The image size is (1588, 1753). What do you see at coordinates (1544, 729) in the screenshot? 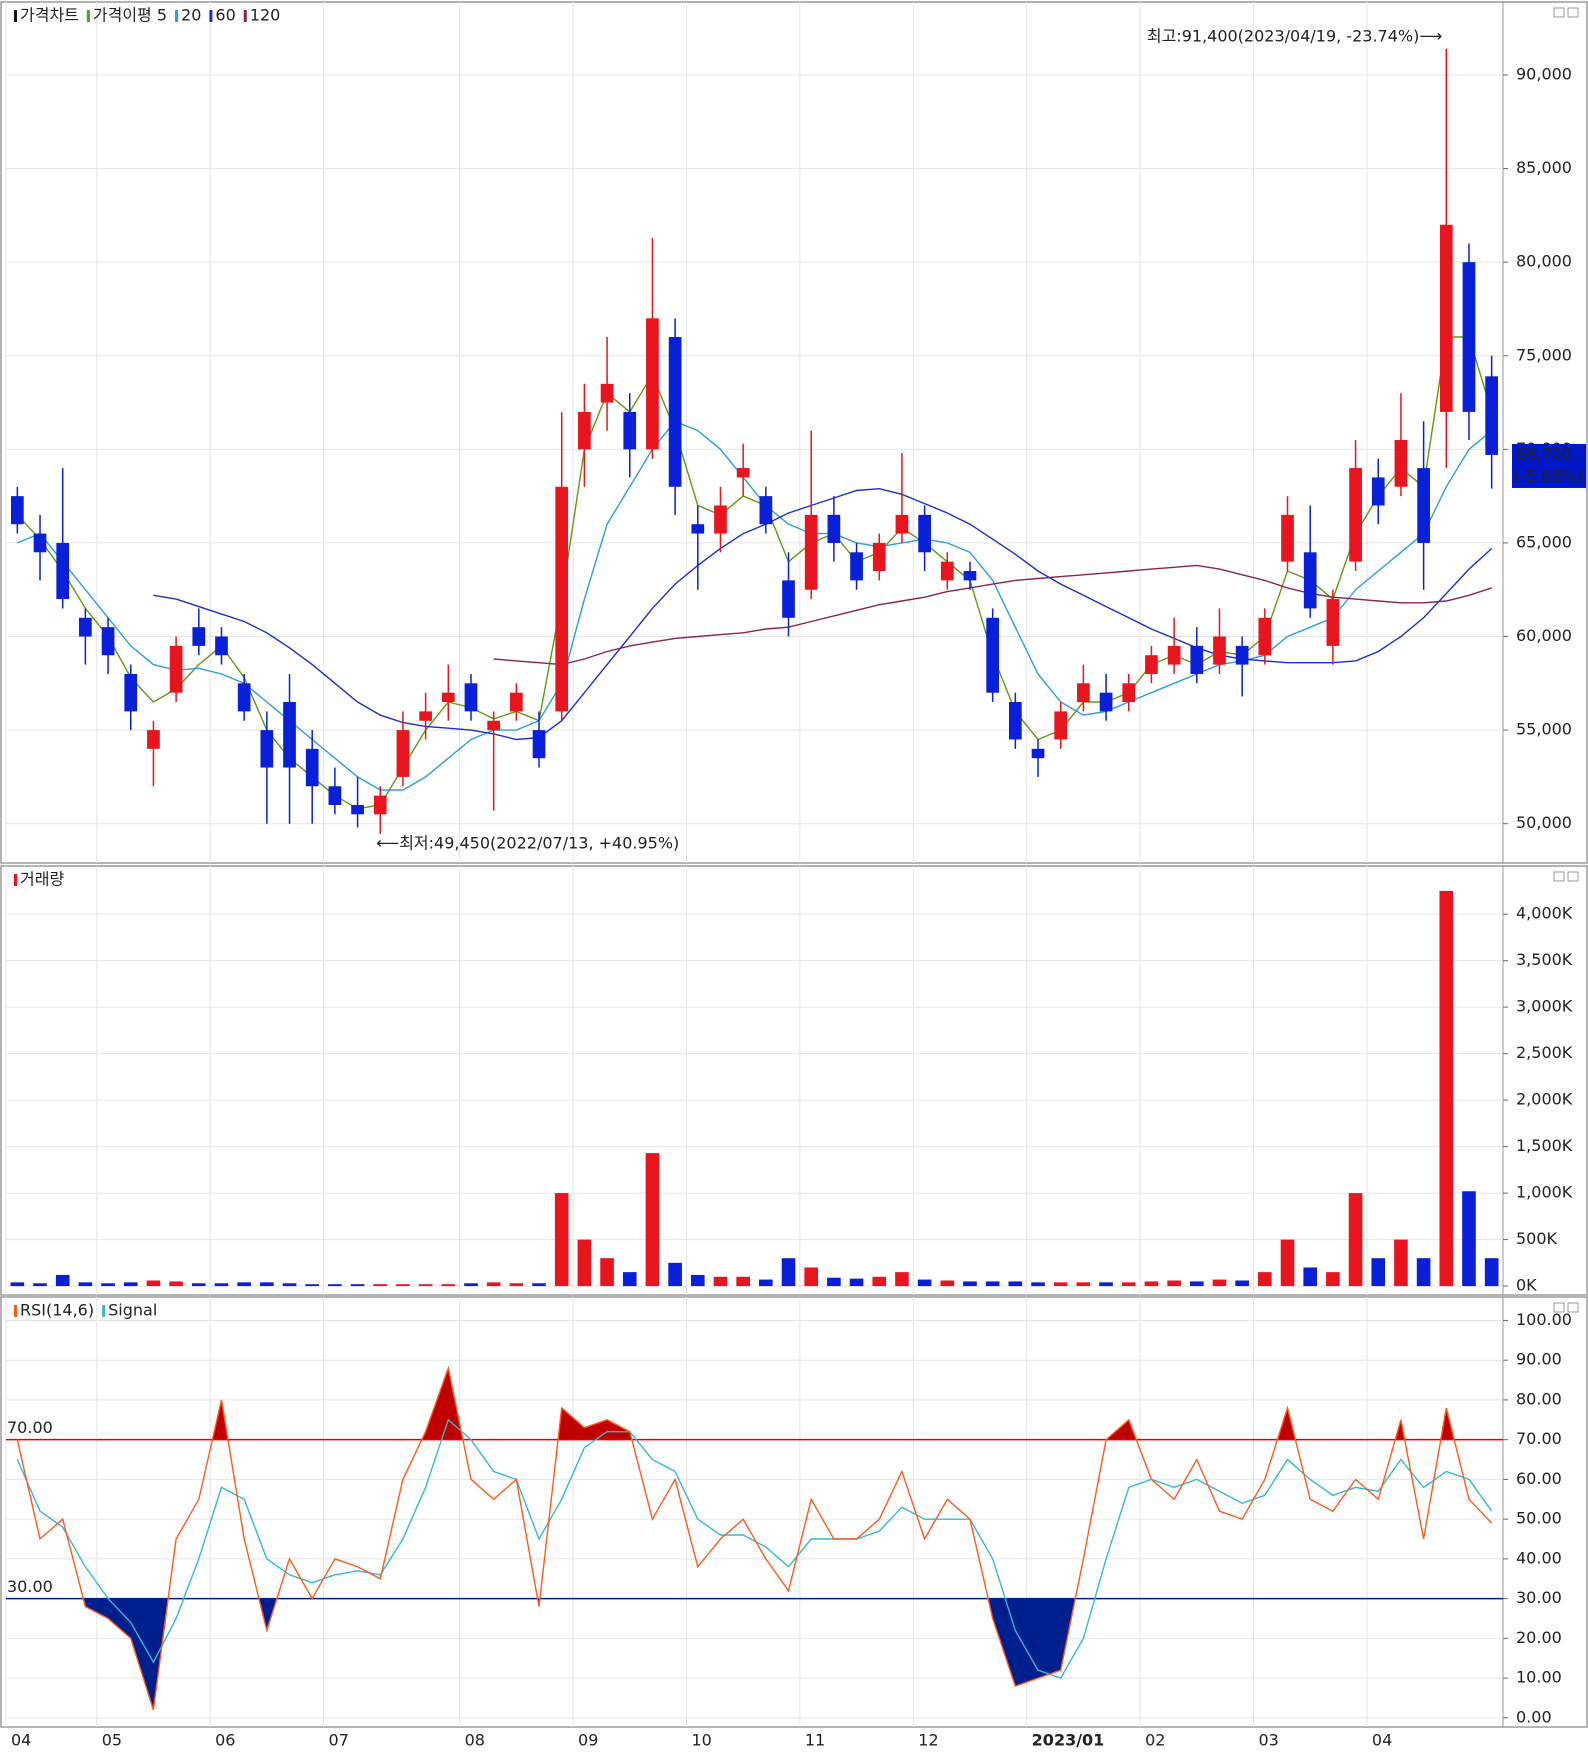
I see `y-tick-label: 55,000` at bounding box center [1544, 729].